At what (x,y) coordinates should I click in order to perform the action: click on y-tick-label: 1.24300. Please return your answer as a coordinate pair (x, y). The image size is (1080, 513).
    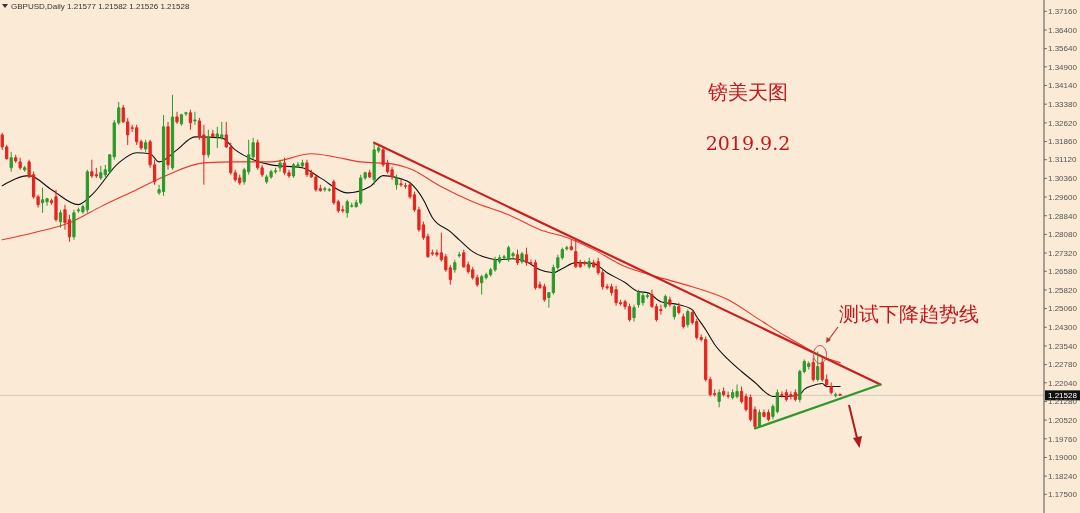
    Looking at the image, I should click on (1063, 328).